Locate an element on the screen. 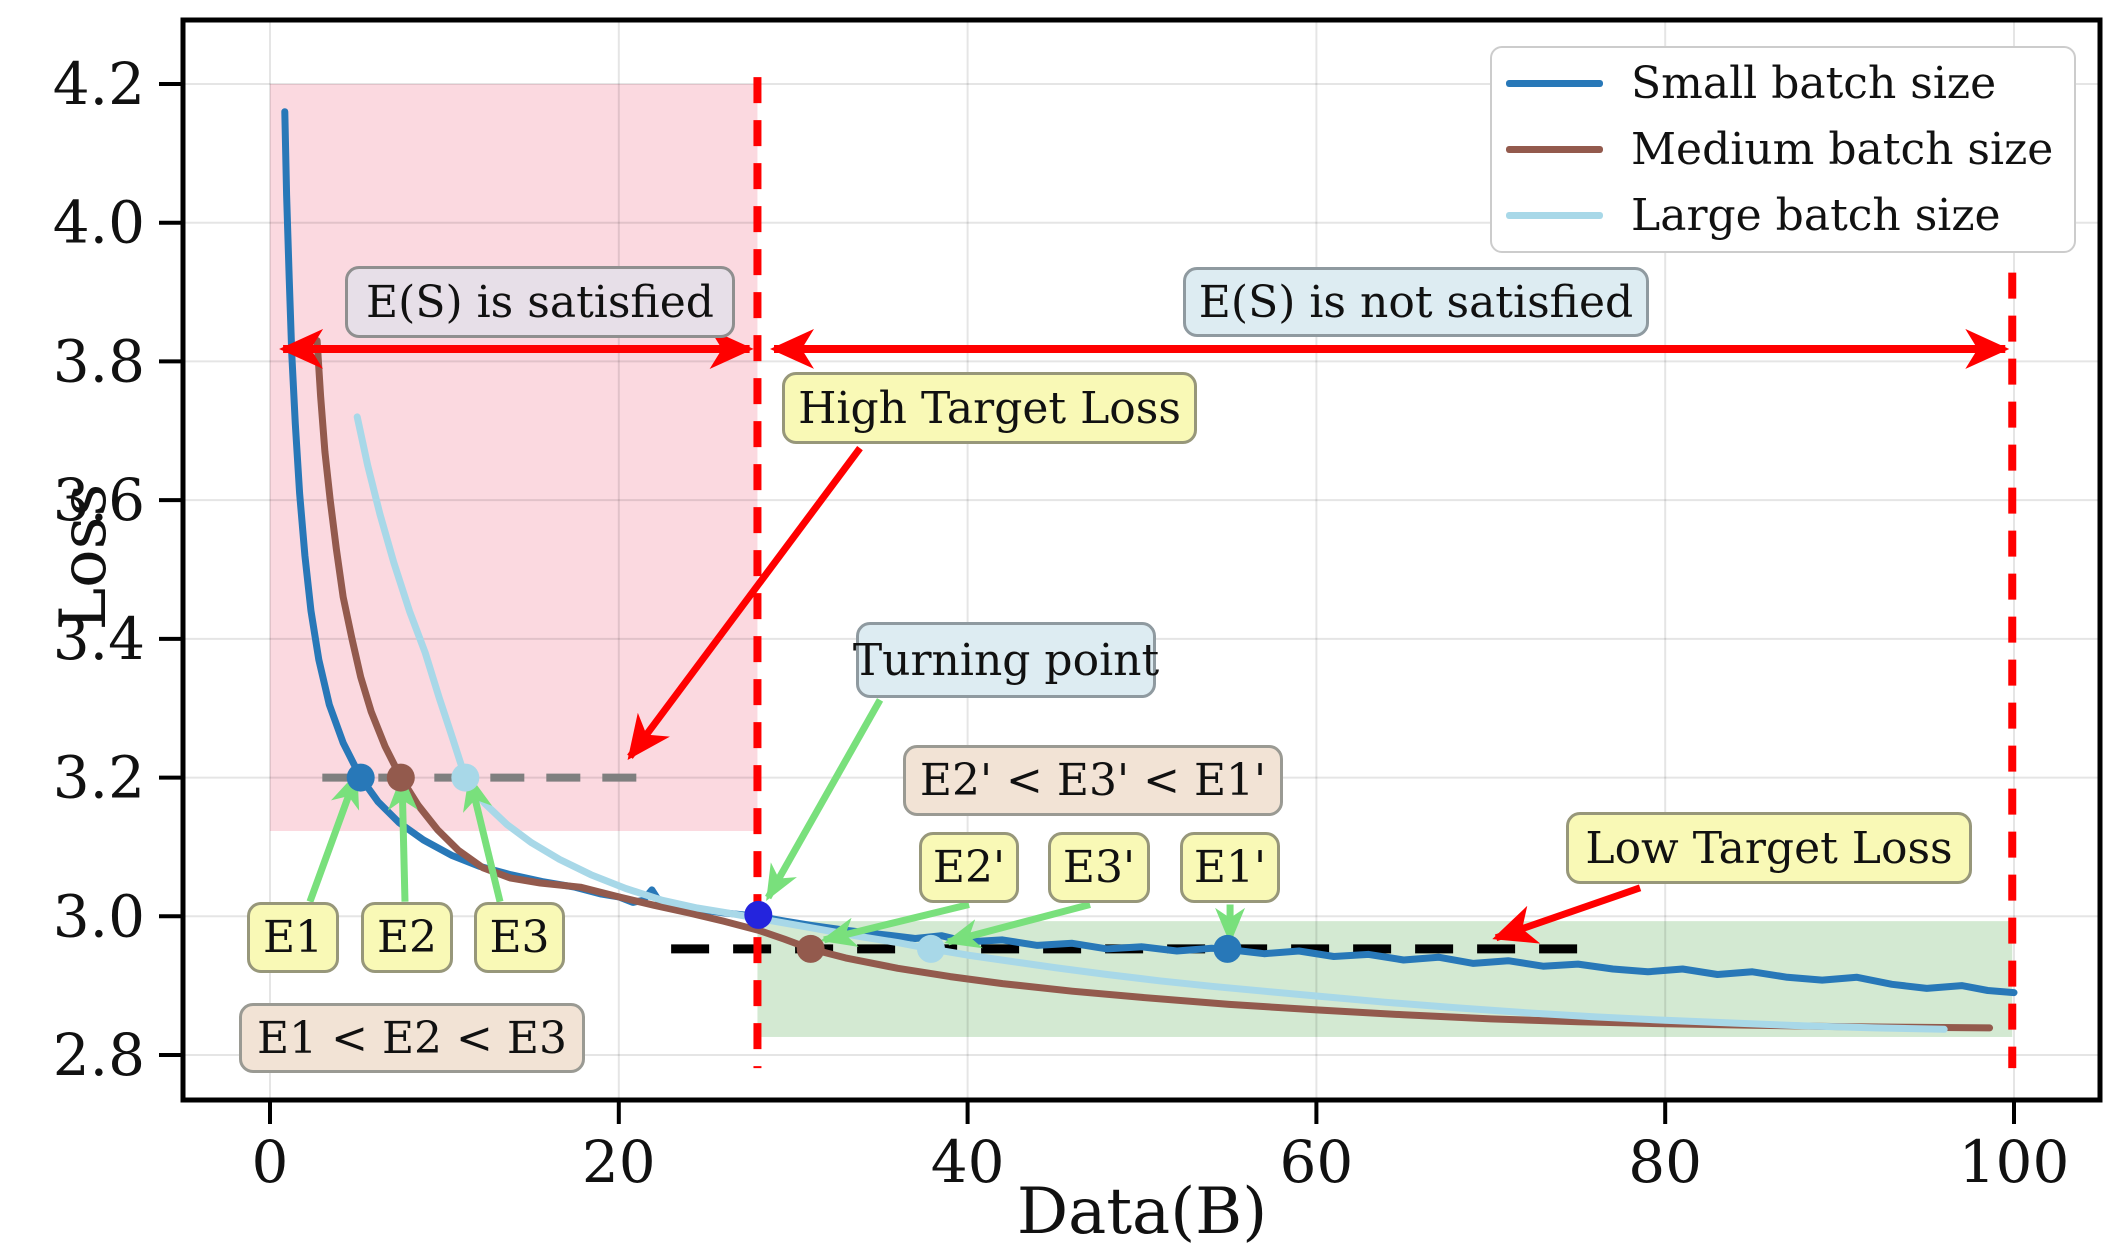 The image size is (2126, 1249). label-inequality-prime: E2' < E3' < E1' is located at coordinates (1093, 780).